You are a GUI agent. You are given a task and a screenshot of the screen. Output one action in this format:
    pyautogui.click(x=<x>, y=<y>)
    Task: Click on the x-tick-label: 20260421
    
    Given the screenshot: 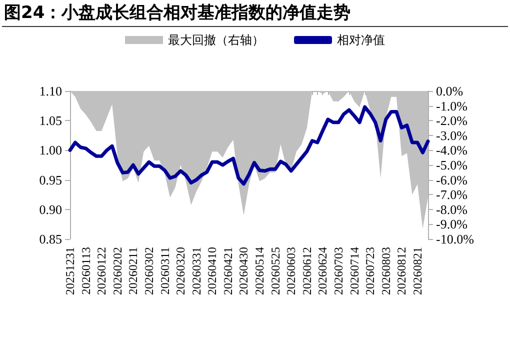 What is the action you would take?
    pyautogui.click(x=227, y=271)
    